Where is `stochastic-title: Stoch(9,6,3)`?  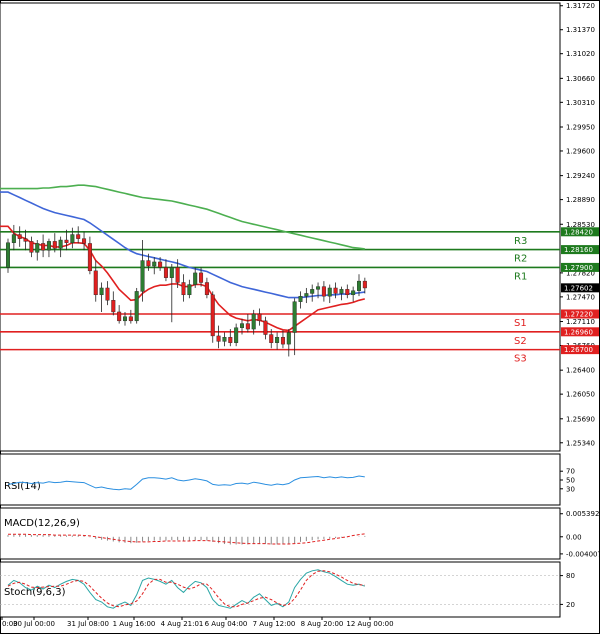 stochastic-title: Stoch(9,6,3) is located at coordinates (35, 592).